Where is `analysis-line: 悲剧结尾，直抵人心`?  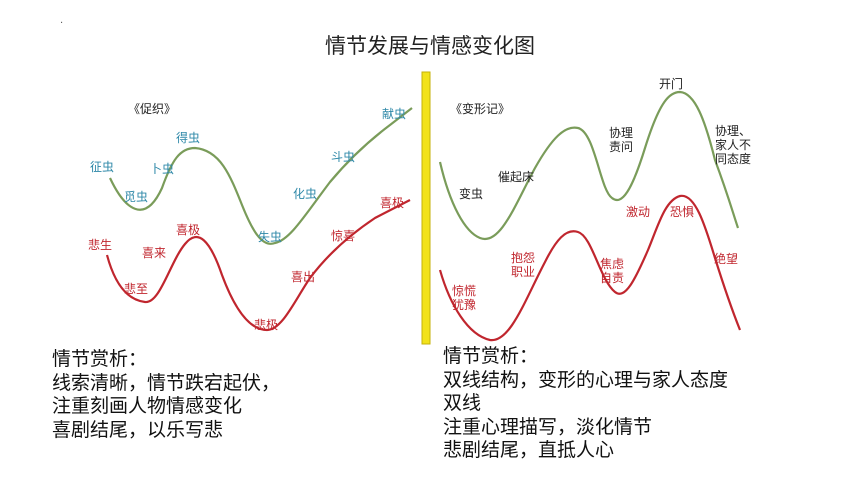 analysis-line: 悲剧结尾，直抵人心 is located at coordinates (529, 450).